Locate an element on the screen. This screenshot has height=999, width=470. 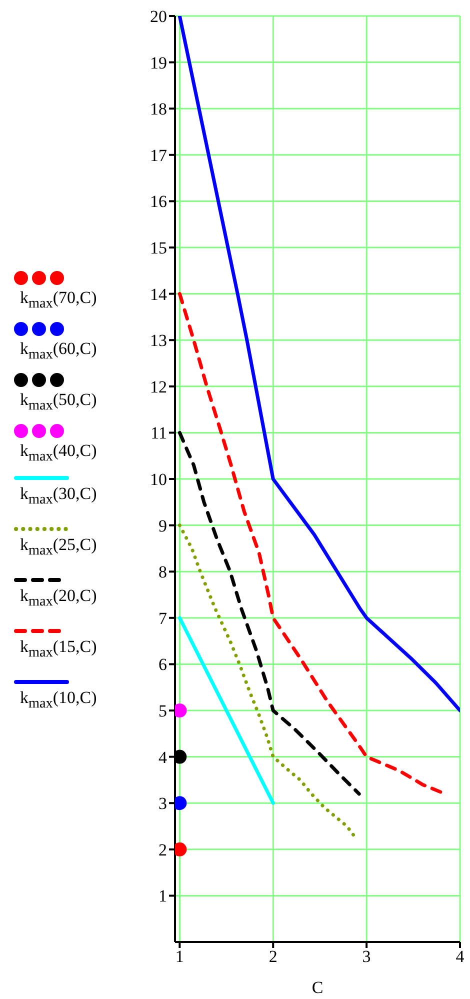
legend-label: k$_{max}$(25,C) is located at coordinates (58, 547).